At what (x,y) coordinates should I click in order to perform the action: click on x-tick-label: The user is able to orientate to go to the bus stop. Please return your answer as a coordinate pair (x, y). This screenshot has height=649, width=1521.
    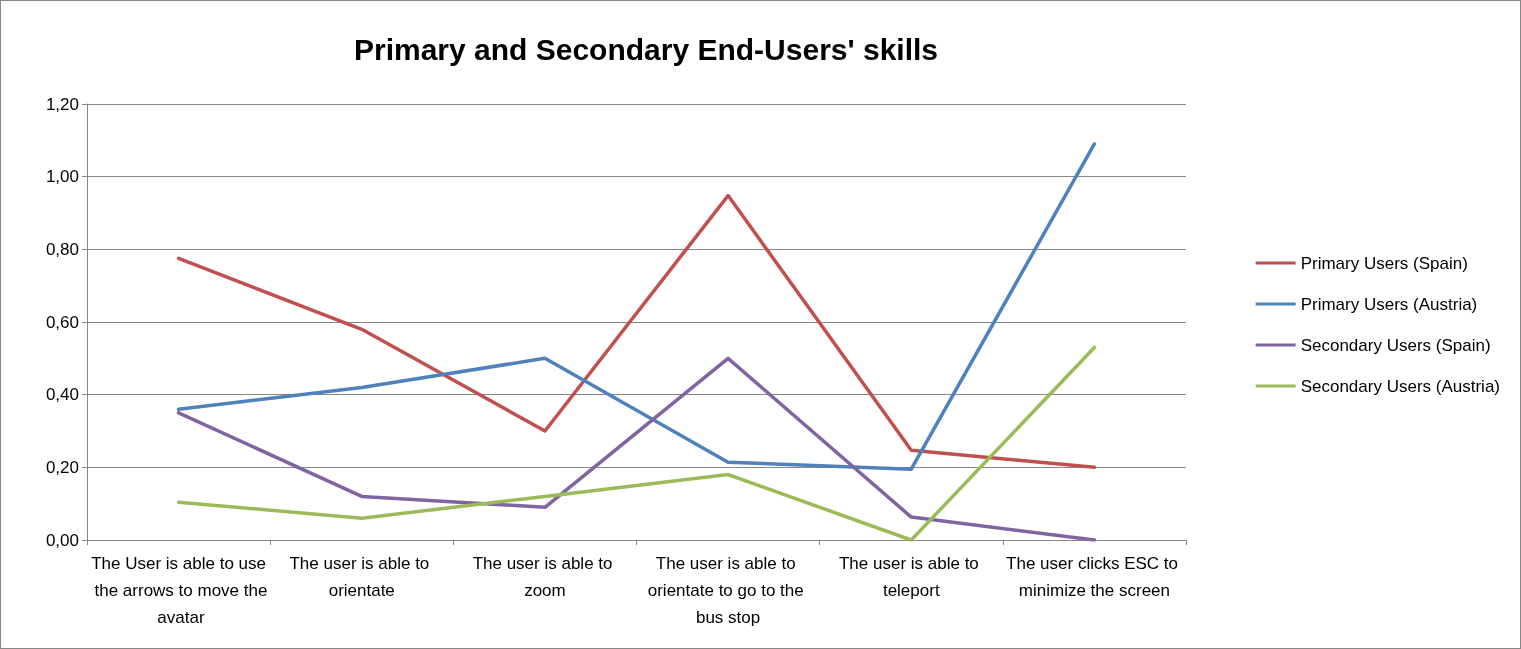
    Looking at the image, I should click on (728, 590).